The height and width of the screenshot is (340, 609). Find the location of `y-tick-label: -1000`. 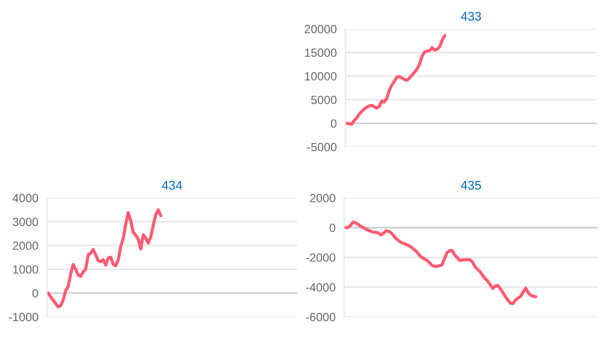

y-tick-label: -1000 is located at coordinates (23, 317).